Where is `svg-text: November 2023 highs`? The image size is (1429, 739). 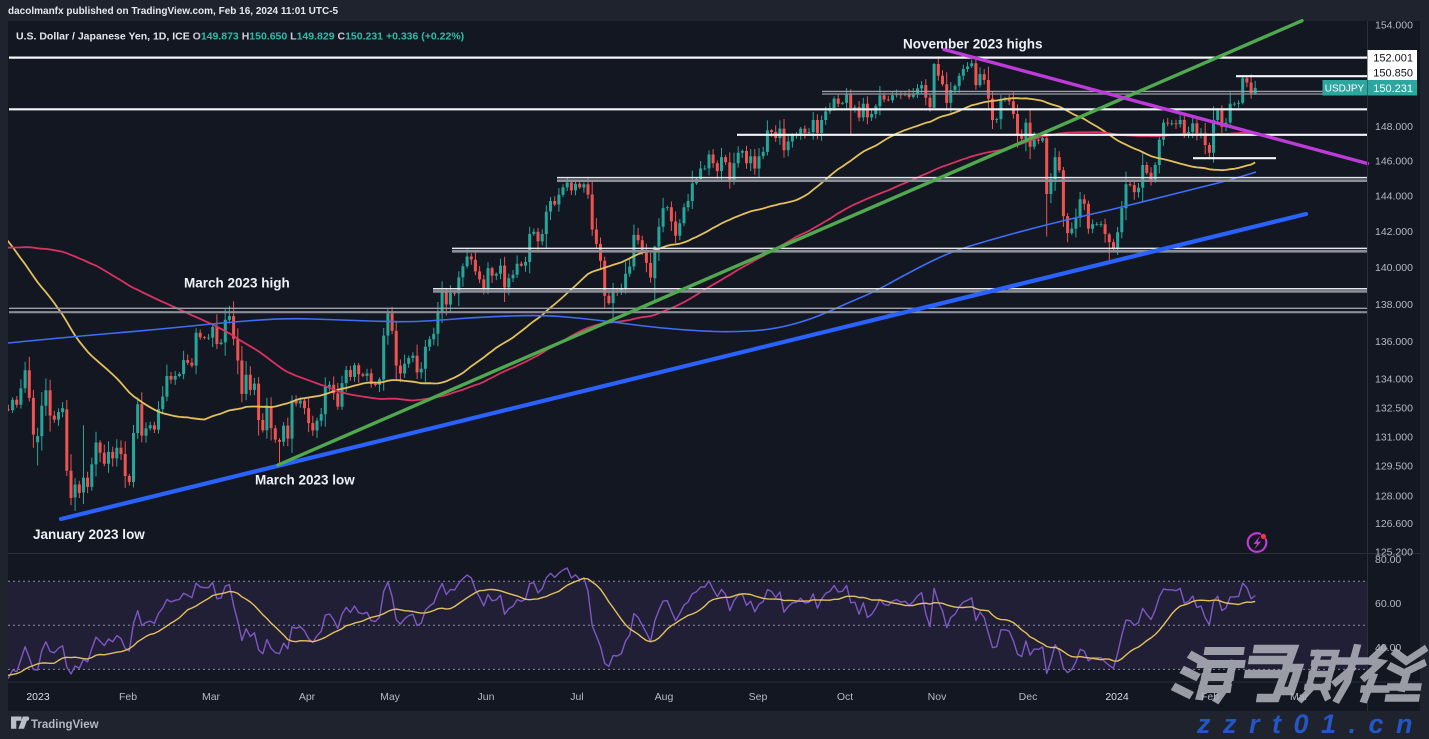
svg-text: November 2023 highs is located at coordinates (973, 44).